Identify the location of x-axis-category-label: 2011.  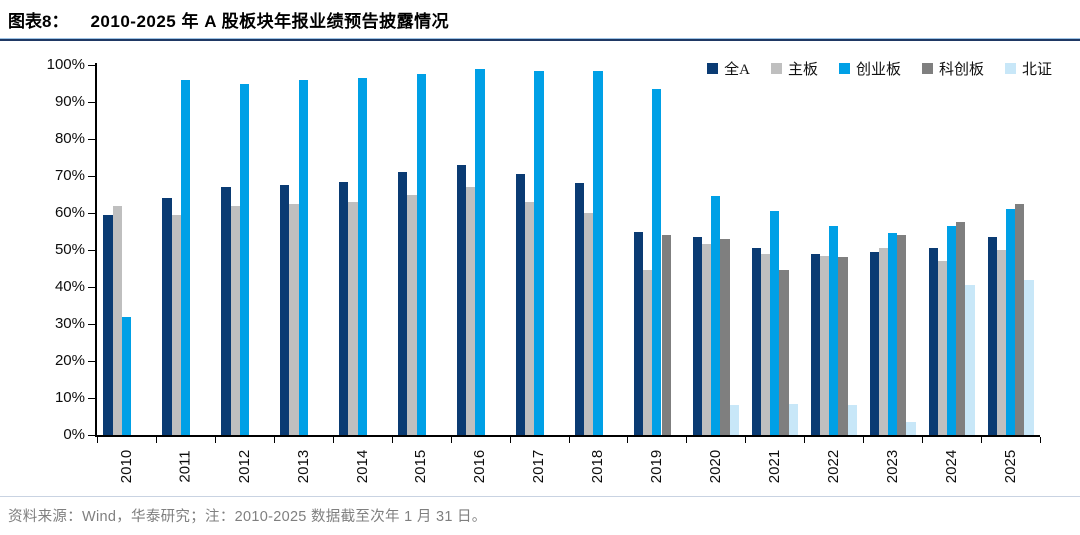
(185, 466).